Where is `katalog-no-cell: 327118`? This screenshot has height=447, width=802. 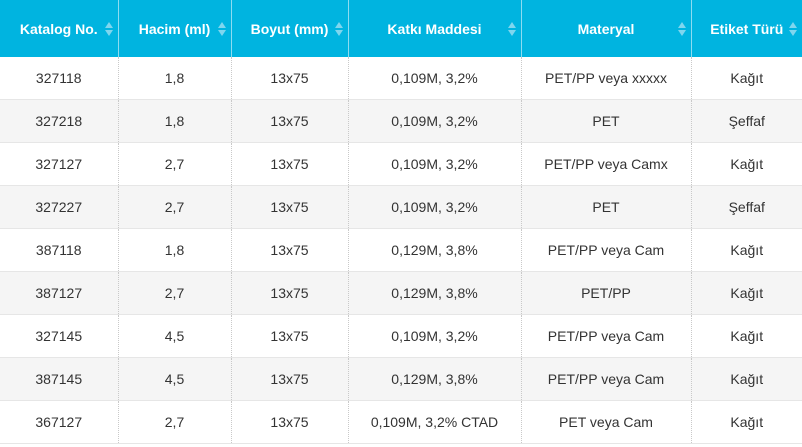
katalog-no-cell: 327118 is located at coordinates (59, 78).